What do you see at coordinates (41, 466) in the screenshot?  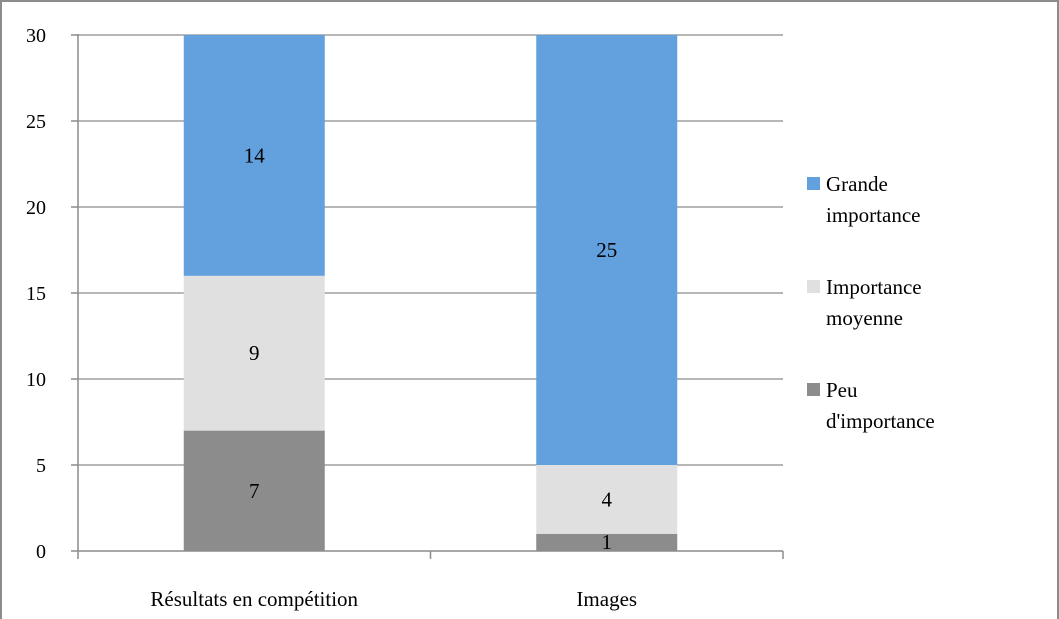 I see `y-tick-label: 5` at bounding box center [41, 466].